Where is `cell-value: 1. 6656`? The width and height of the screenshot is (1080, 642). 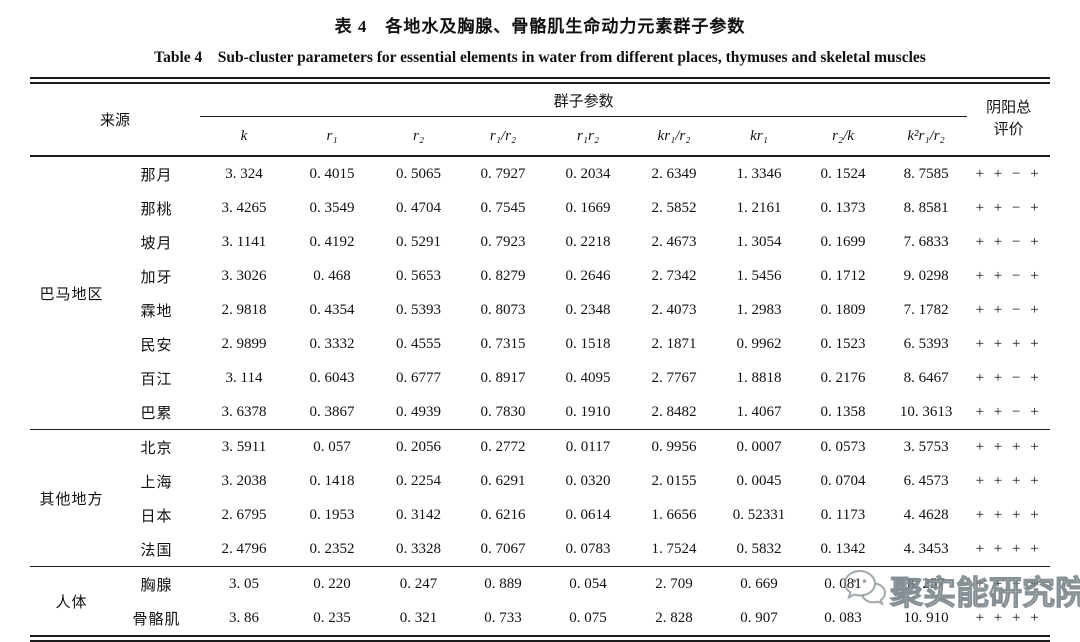
cell-value: 1. 6656 is located at coordinates (674, 514).